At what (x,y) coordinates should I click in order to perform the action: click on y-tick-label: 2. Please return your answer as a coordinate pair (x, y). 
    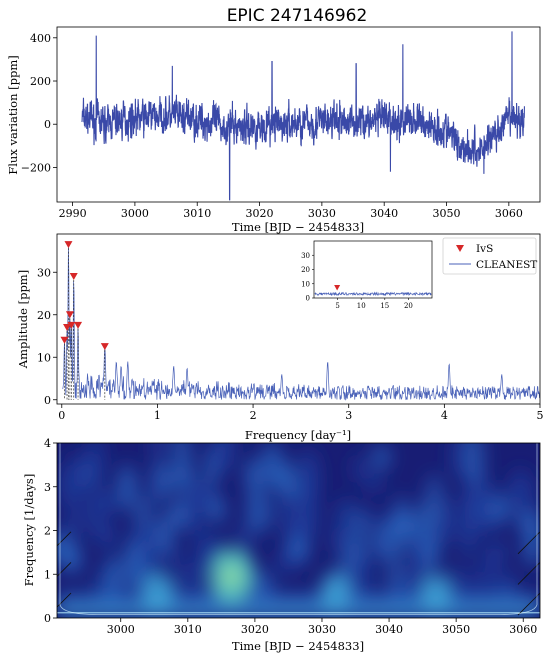
    Looking at the image, I should click on (47, 531).